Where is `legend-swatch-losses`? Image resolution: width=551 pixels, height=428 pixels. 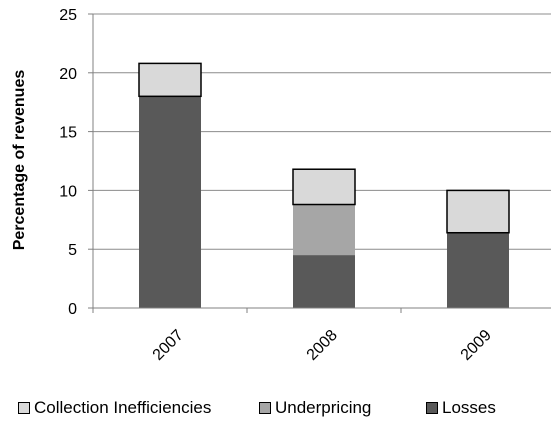
legend-swatch-losses is located at coordinates (432, 408).